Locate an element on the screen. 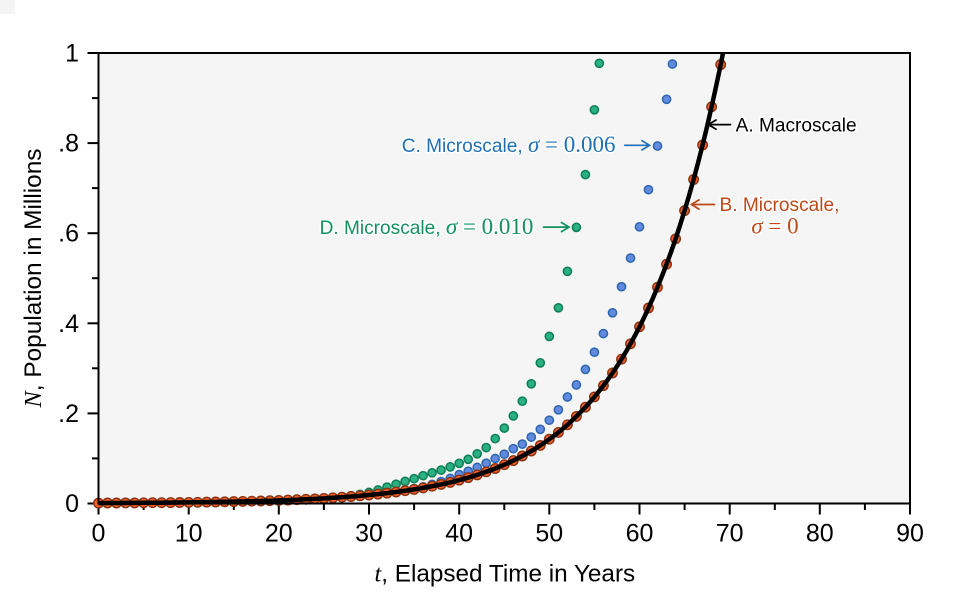 The width and height of the screenshot is (960, 615). svg-text: 70 is located at coordinates (730, 534).